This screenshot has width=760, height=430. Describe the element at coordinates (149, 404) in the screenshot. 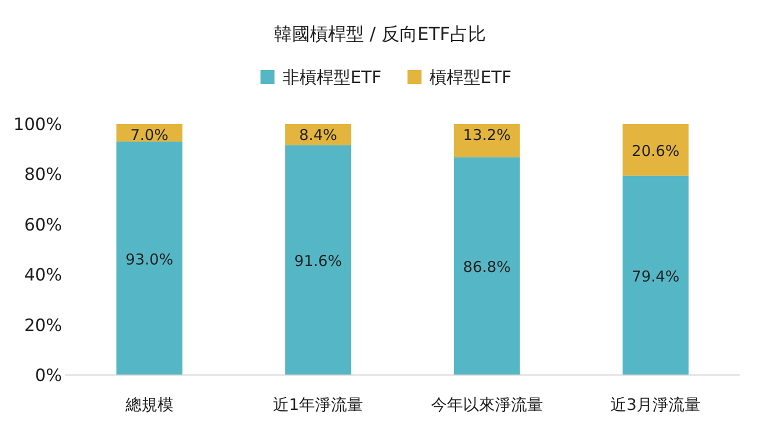

I see `x-tick-label: 總規模` at that location.